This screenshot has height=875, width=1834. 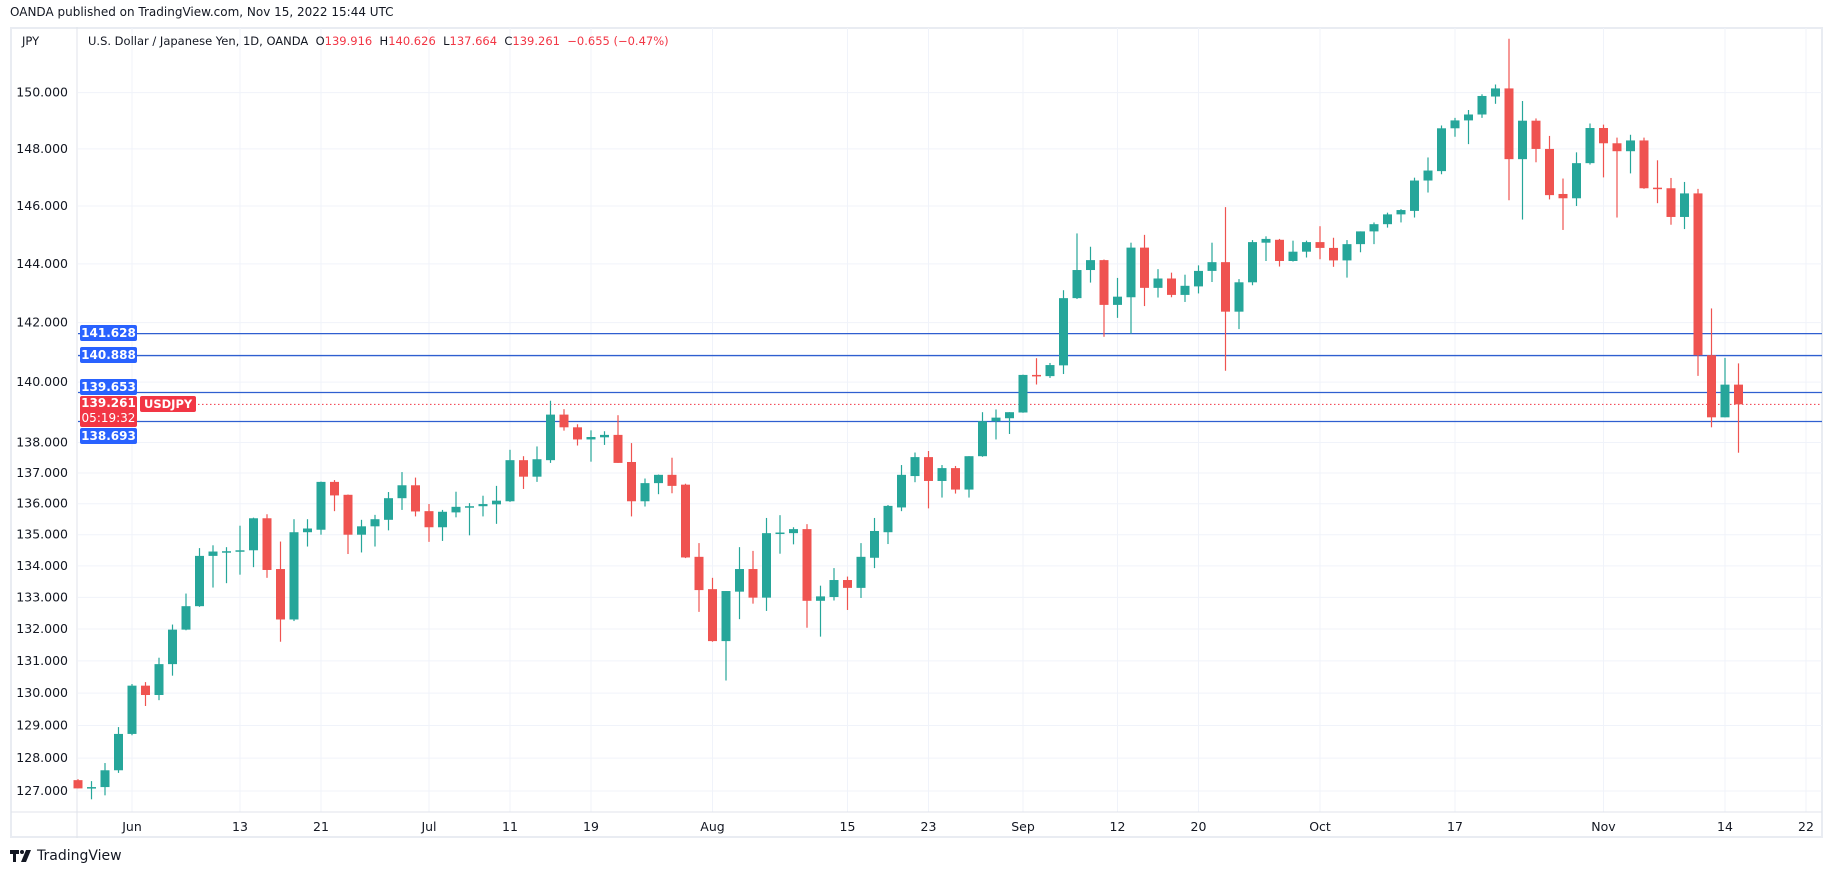 What do you see at coordinates (108, 387) in the screenshot?
I see `level-badge-139653: 139.653` at bounding box center [108, 387].